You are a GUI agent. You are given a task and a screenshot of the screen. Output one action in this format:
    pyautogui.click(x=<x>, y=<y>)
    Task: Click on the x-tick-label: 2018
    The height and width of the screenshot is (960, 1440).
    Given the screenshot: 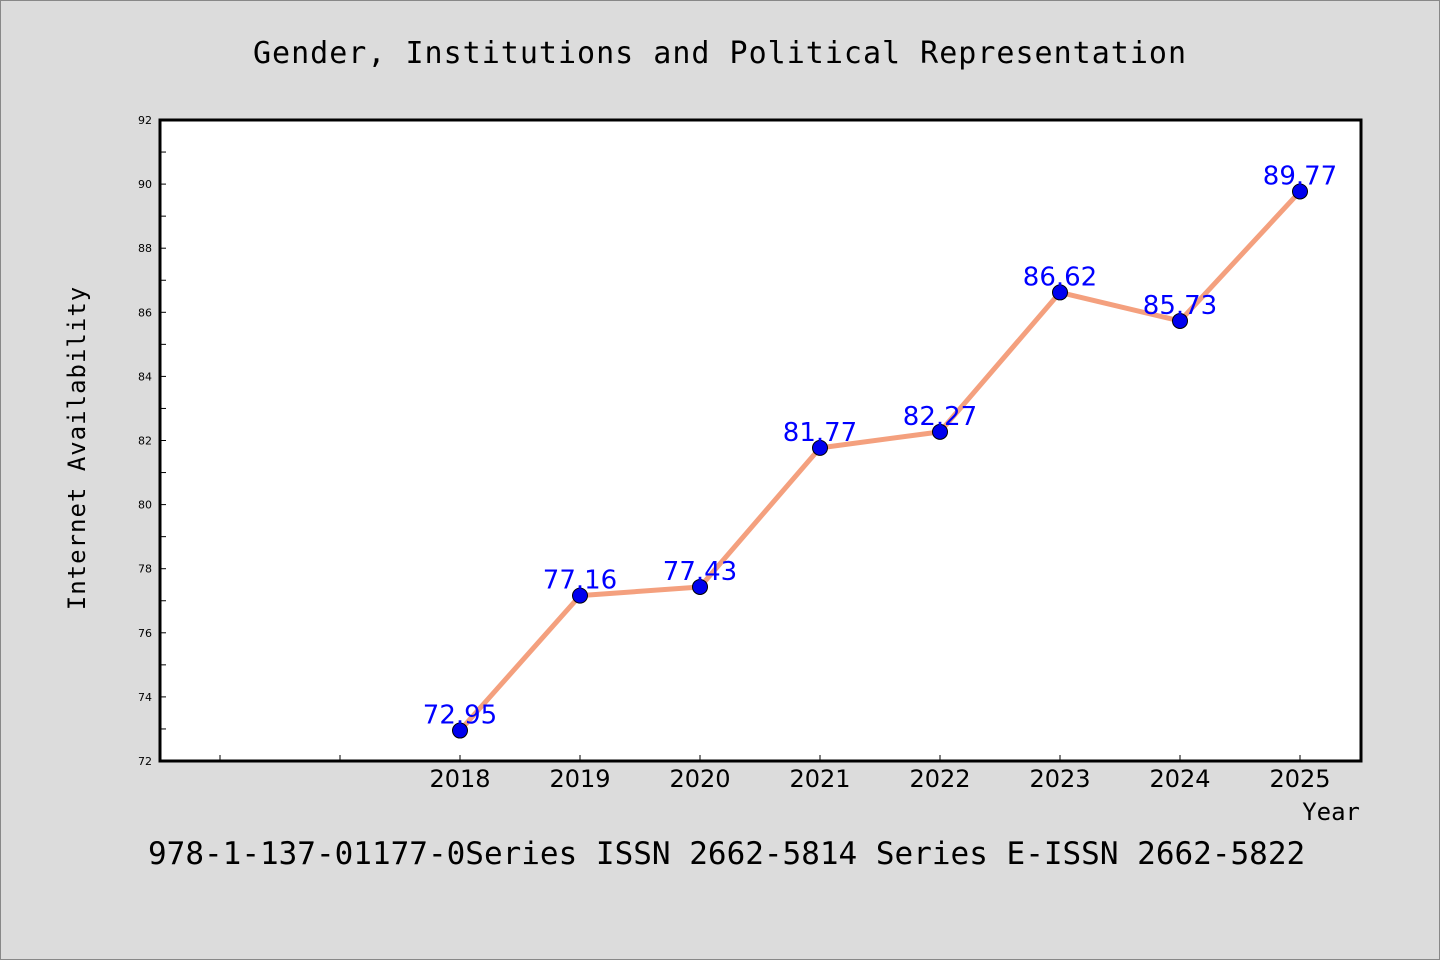 What is the action you would take?
    pyautogui.click(x=459, y=779)
    